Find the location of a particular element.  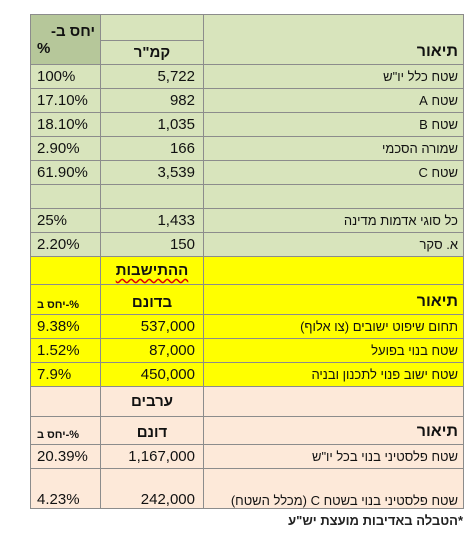

ratio: 7.9% is located at coordinates (65, 374).